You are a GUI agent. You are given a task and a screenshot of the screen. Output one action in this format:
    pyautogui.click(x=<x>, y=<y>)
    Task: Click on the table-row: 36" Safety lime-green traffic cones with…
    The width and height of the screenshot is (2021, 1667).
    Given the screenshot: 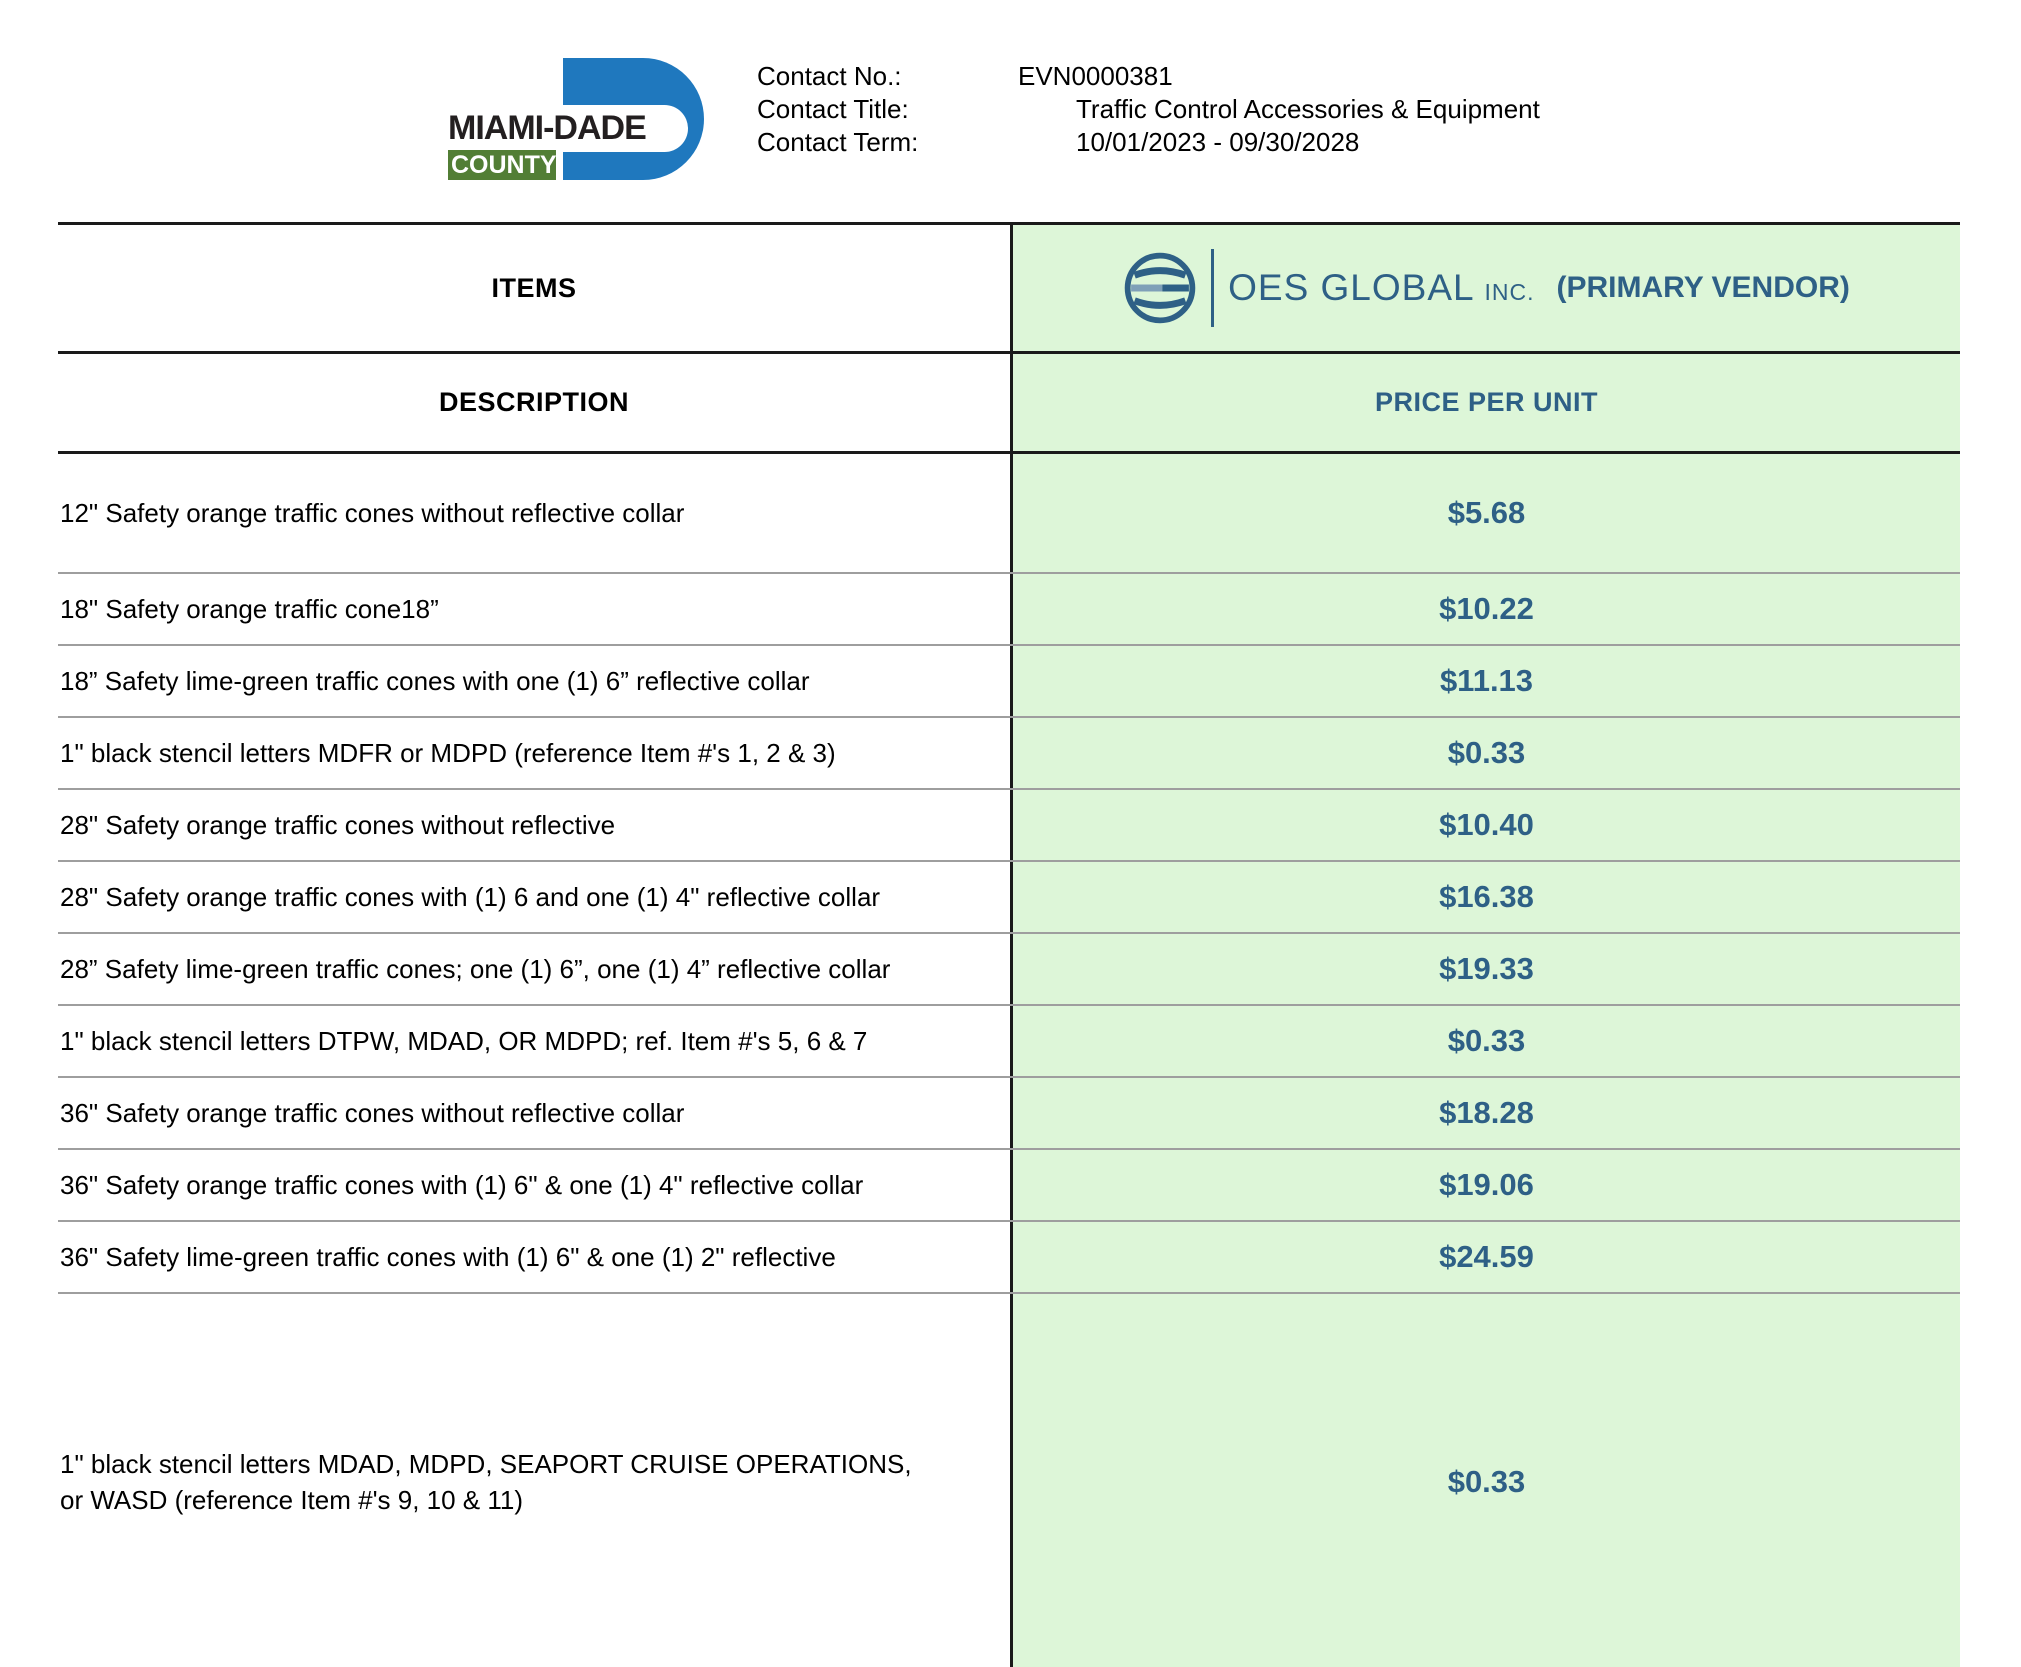 What is the action you would take?
    pyautogui.click(x=1009, y=1258)
    